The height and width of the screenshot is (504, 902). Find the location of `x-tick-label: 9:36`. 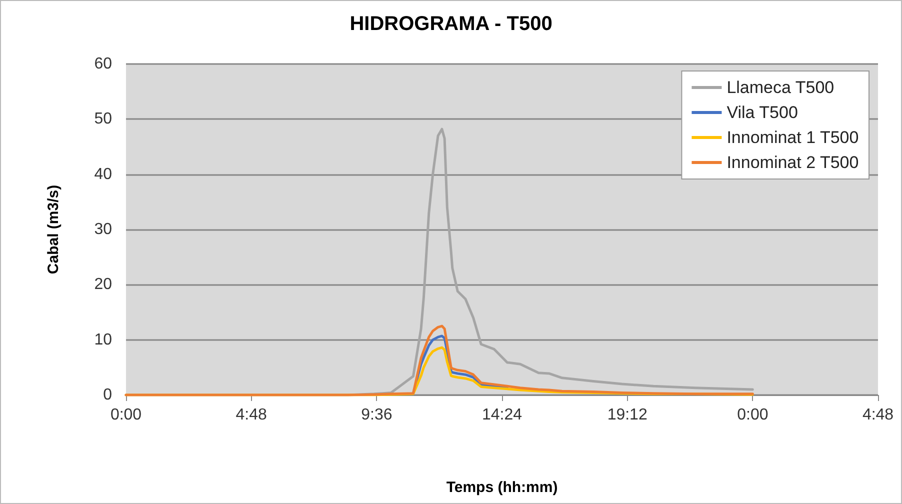

x-tick-label: 9:36 is located at coordinates (376, 415).